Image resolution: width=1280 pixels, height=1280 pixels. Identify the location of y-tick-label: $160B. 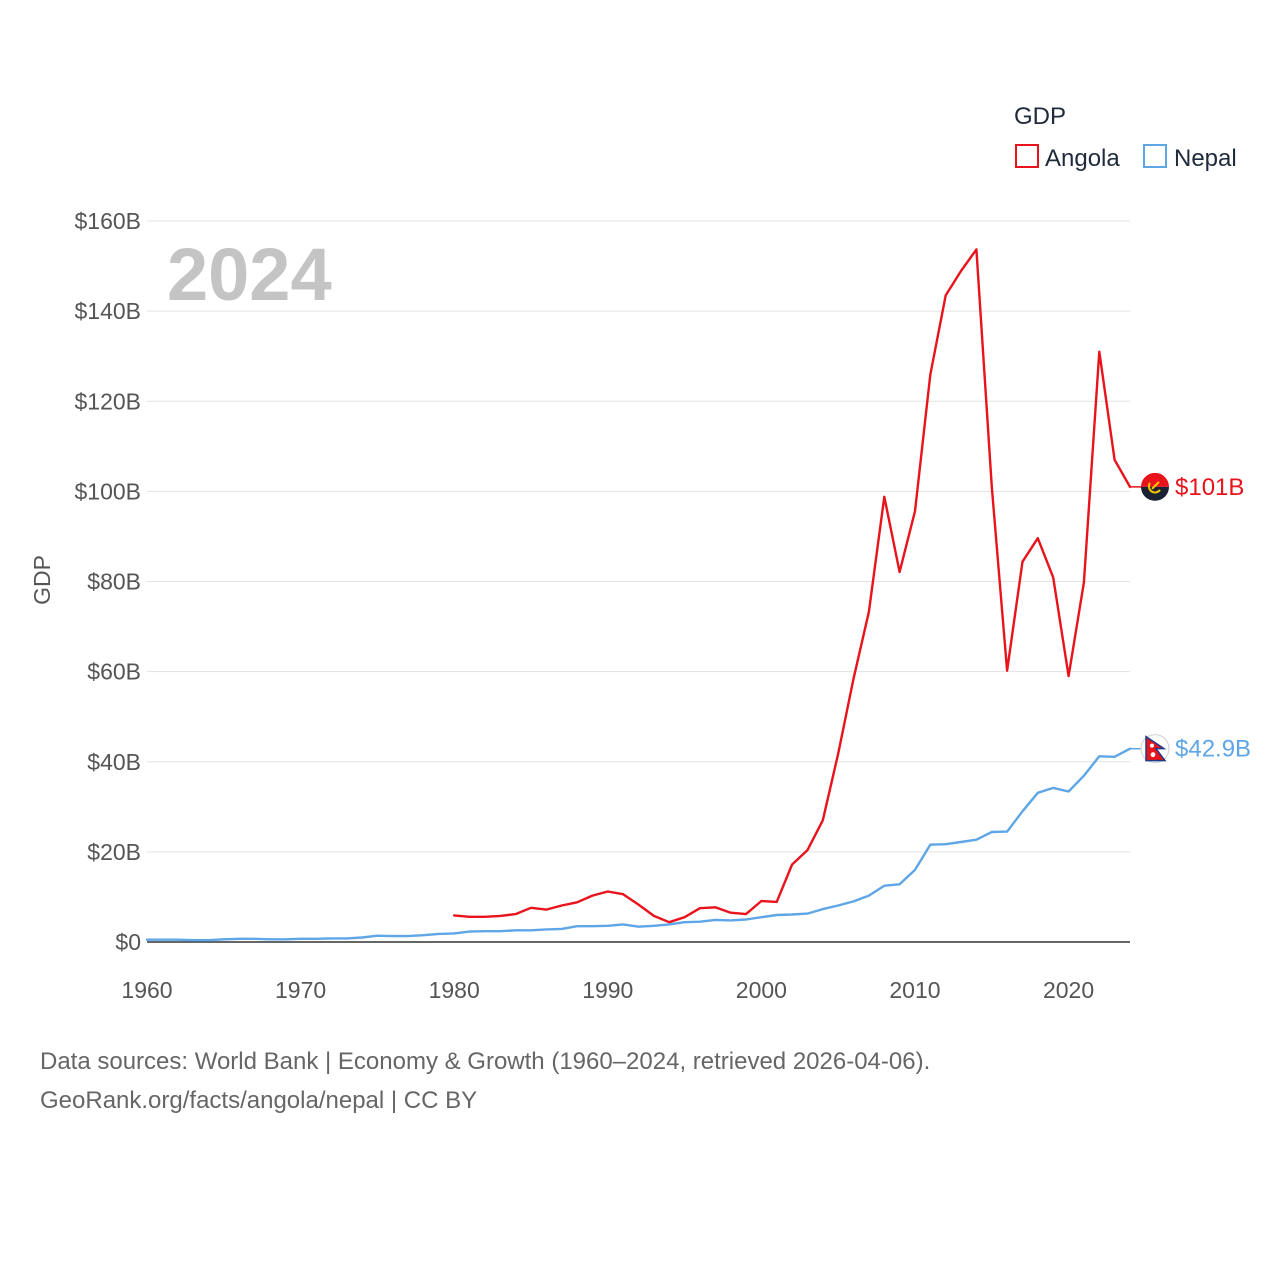
(107, 221).